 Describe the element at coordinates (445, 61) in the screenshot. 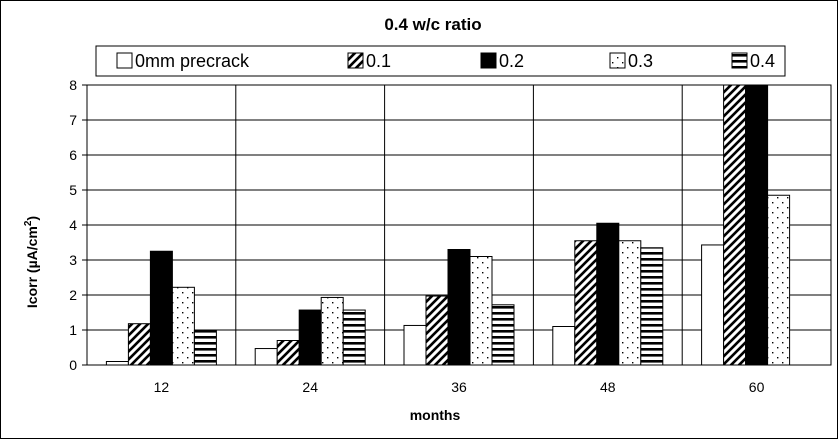

I see `legend: 0mm precrack 0.1 0.2 0.3 0.4` at that location.